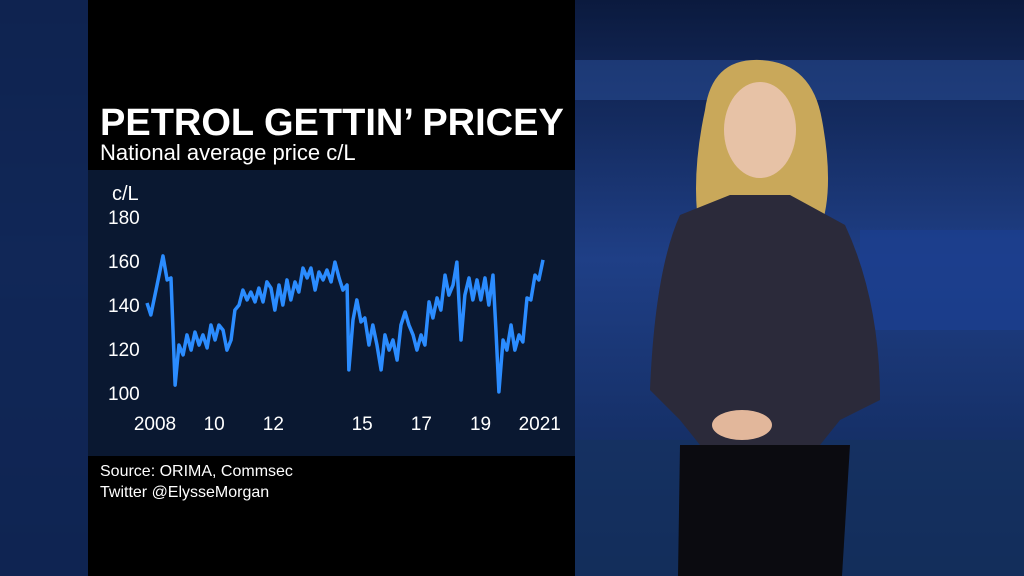  What do you see at coordinates (196, 471) in the screenshot?
I see `source: Source: ORIMA, Commsec` at bounding box center [196, 471].